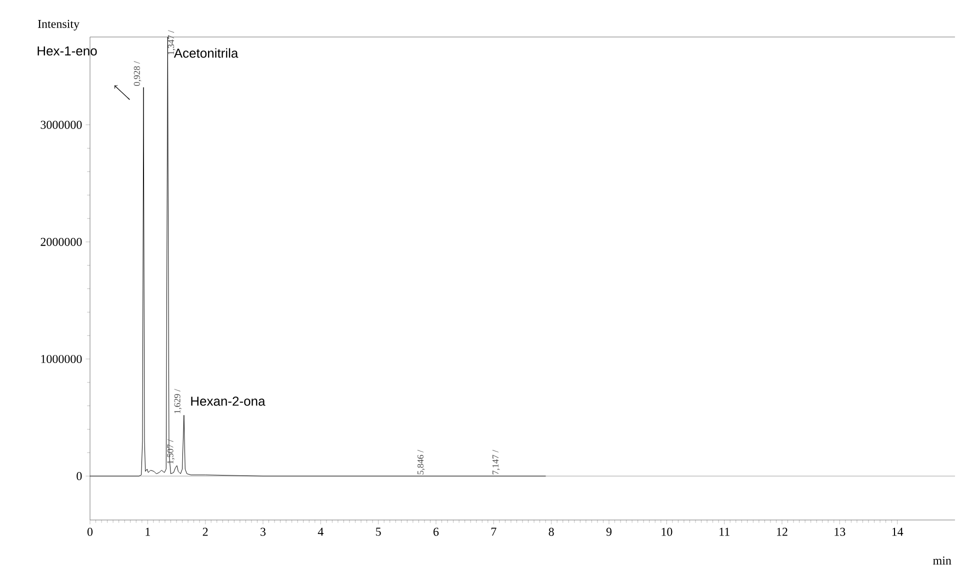 The image size is (959, 573). What do you see at coordinates (148, 532) in the screenshot?
I see `x-tick-label: 1` at bounding box center [148, 532].